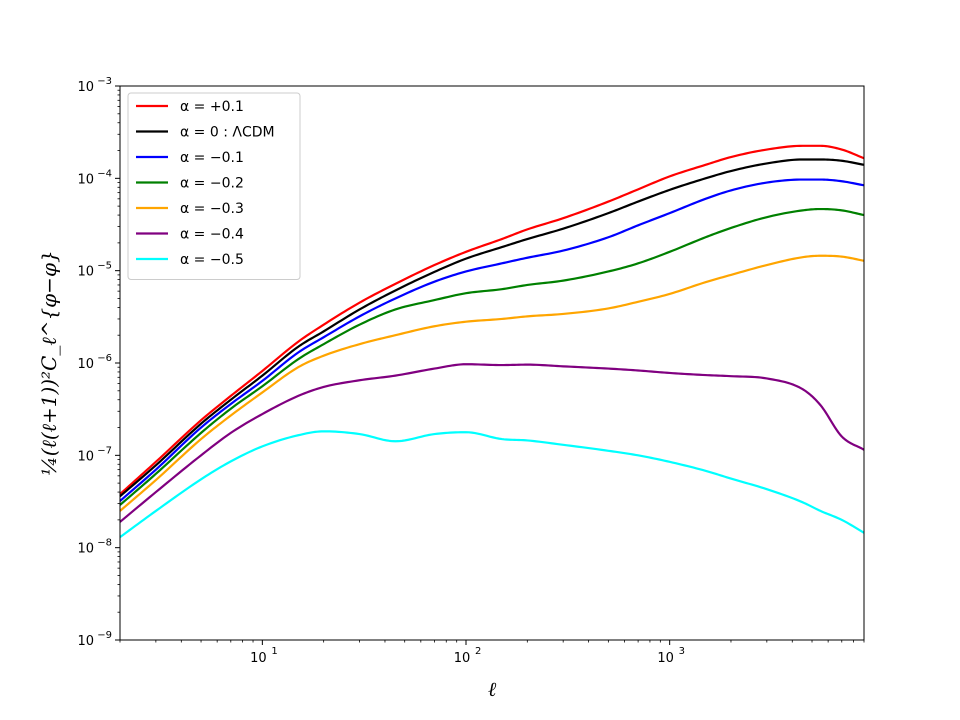 Image resolution: width=960 pixels, height=720 pixels. Describe the element at coordinates (478, 651) in the screenshot. I see `x-tick-label-exponent: 2` at that location.